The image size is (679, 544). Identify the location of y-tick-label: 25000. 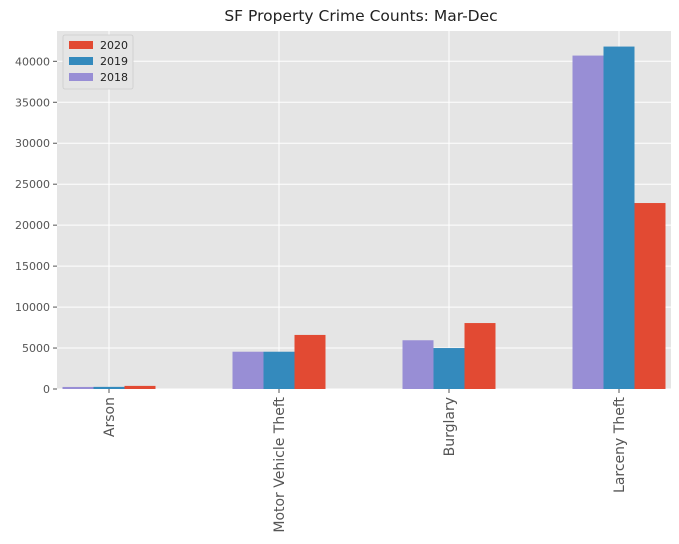
(32, 184).